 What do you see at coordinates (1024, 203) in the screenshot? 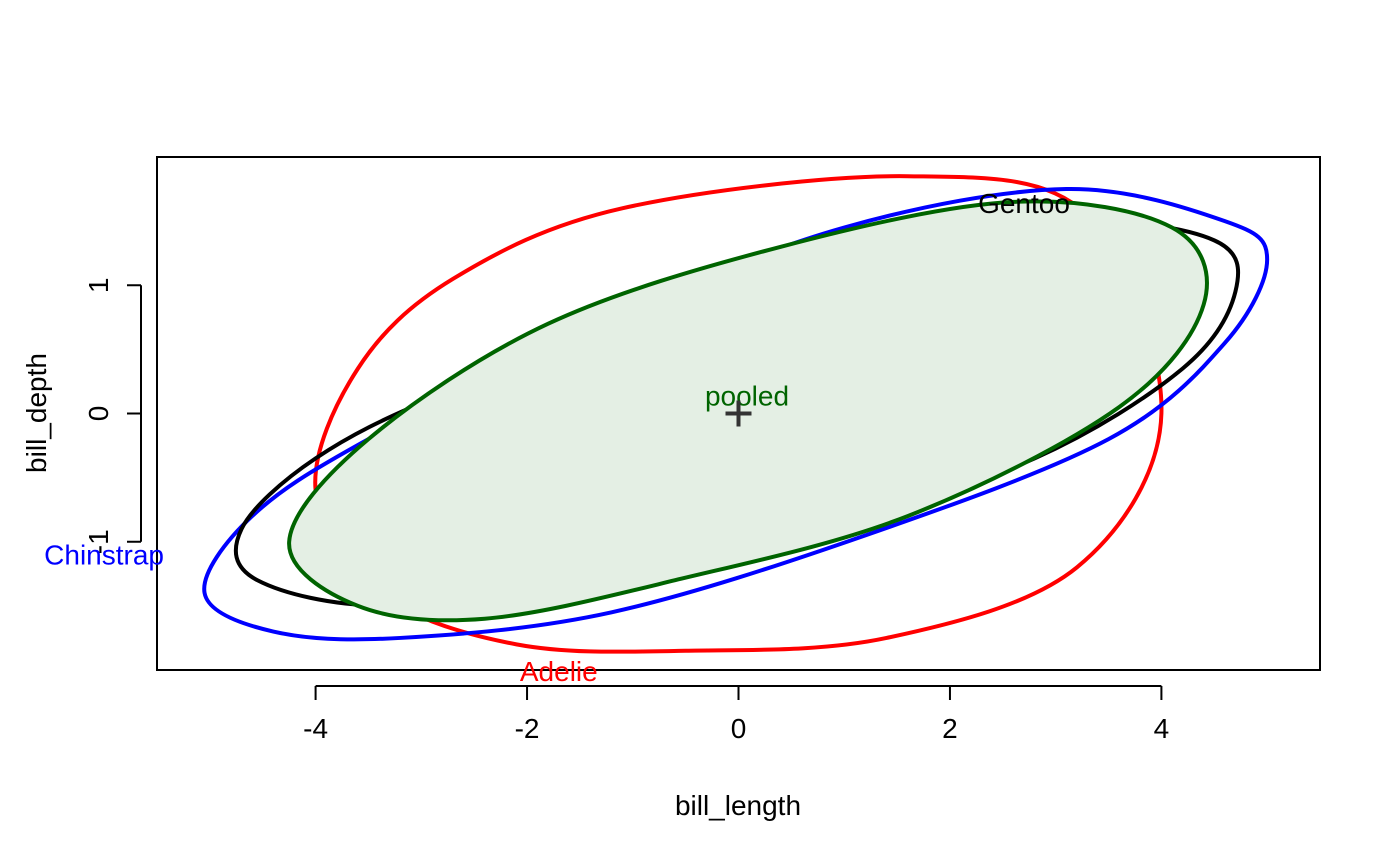
I see `ellipse-label-gentoo: Gentoo` at bounding box center [1024, 203].